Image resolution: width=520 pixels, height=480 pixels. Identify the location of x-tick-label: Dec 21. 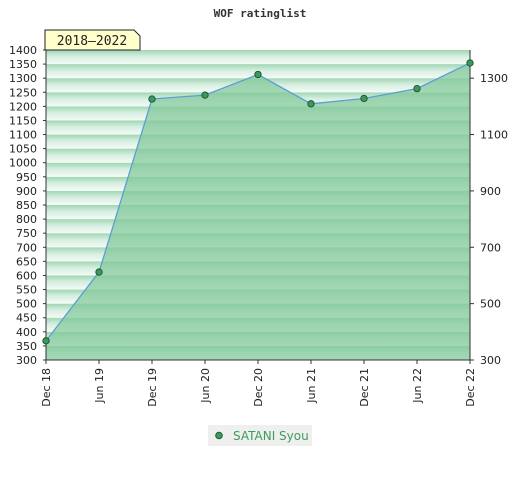
(364, 387).